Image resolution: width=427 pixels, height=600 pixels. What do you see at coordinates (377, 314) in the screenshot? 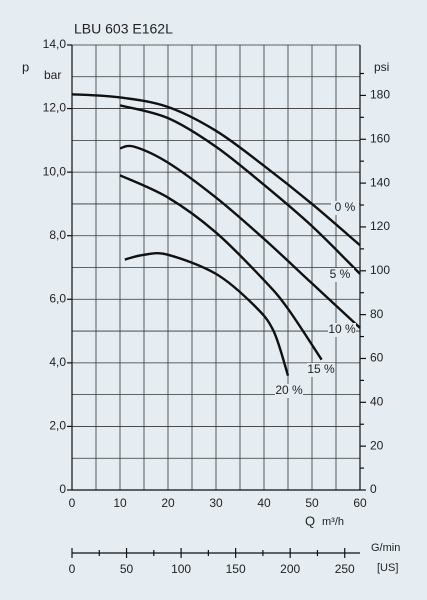
I see `y2-tick-label: 80` at bounding box center [377, 314].